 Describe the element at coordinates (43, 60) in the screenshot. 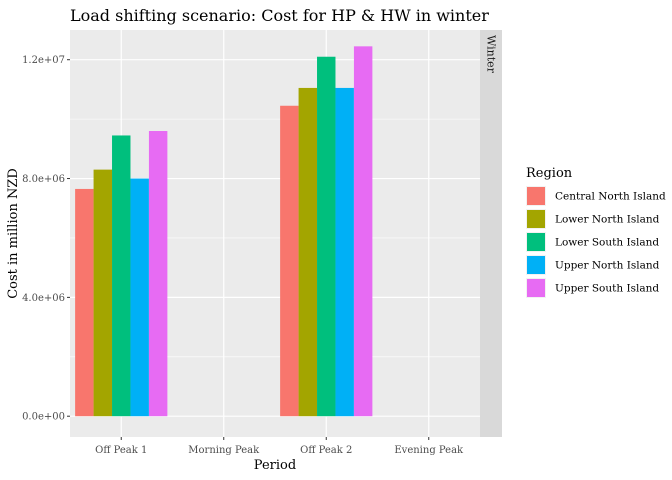

I see `y-tick-label: 1.2e+07` at that location.